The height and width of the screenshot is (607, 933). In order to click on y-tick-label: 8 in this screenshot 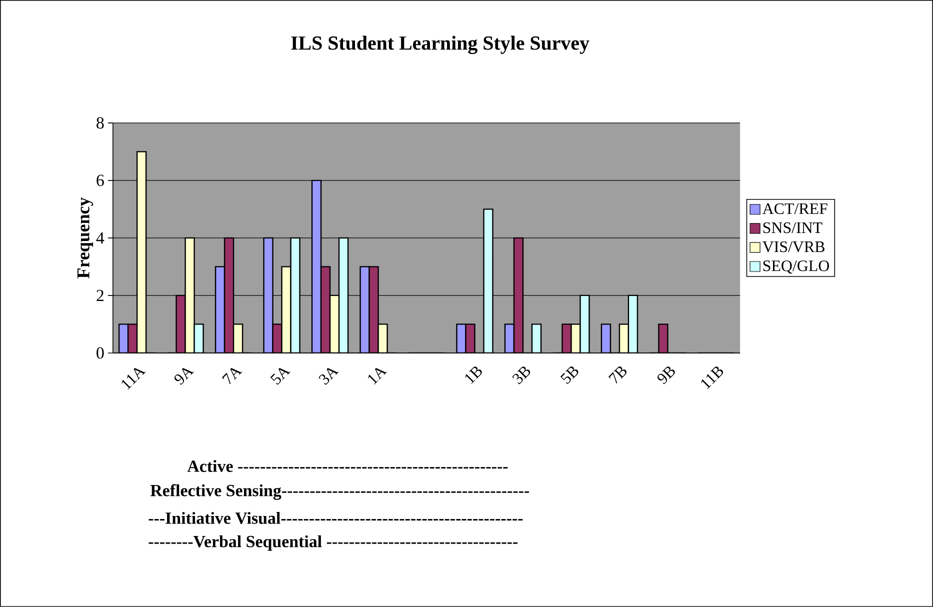, I will do `click(100, 123)`.